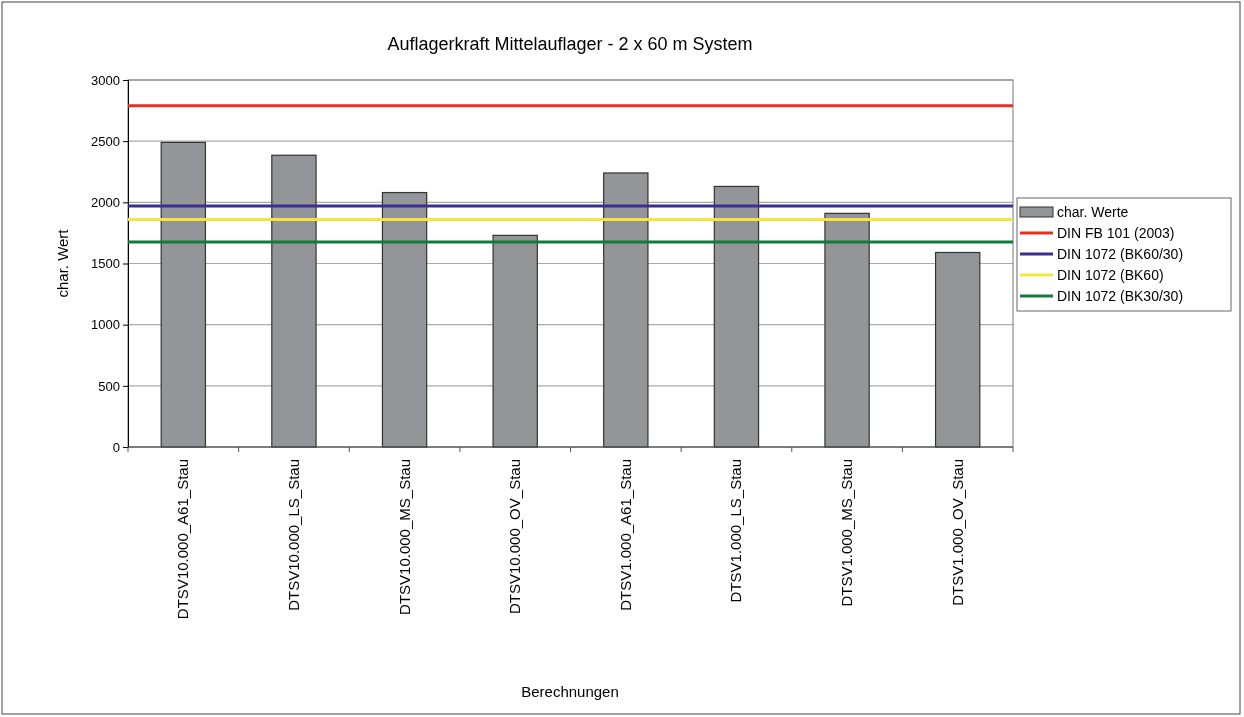 This screenshot has height=717, width=1244. I want to click on x-tick-label: DTSV10.000_A61_Stau, so click(183, 539).